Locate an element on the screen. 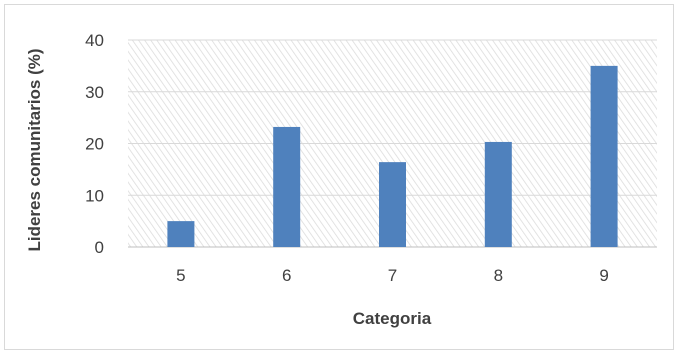  y-axis-label: Lideres comunitarios (%) is located at coordinates (34, 149).